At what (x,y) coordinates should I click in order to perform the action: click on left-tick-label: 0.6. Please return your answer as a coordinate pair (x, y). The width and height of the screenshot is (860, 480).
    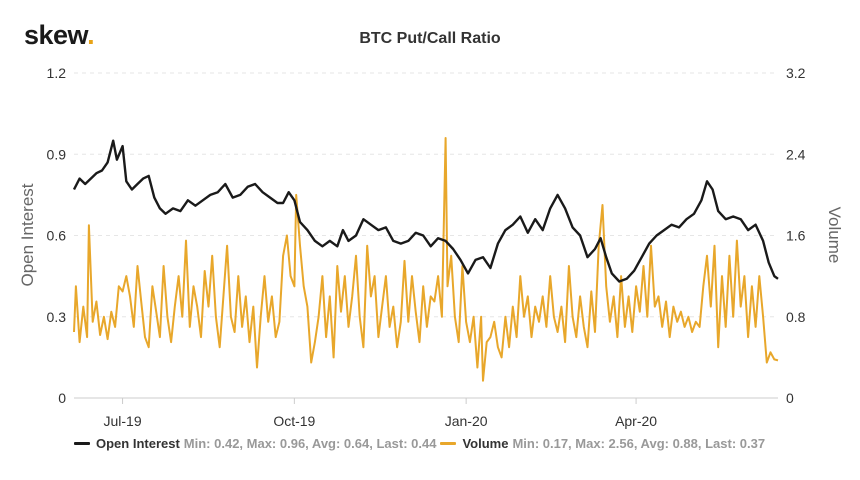
    Looking at the image, I should click on (57, 236).